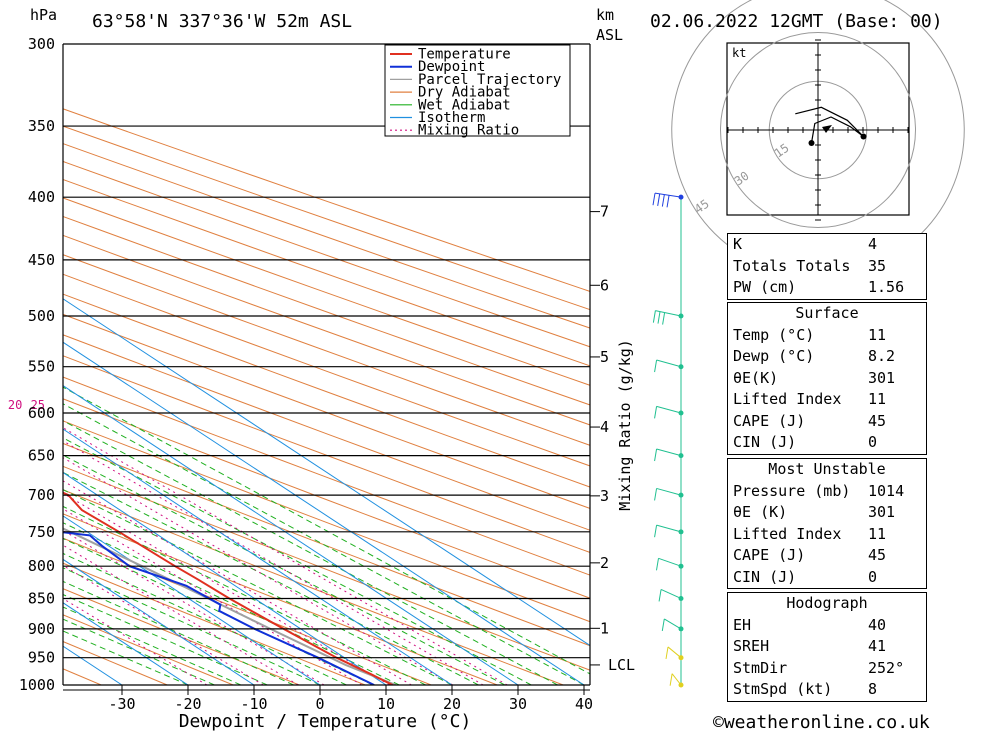 This screenshot has width=1000, height=733. What do you see at coordinates (121, 704) in the screenshot?
I see `temperature-tick-label: -30` at bounding box center [121, 704].